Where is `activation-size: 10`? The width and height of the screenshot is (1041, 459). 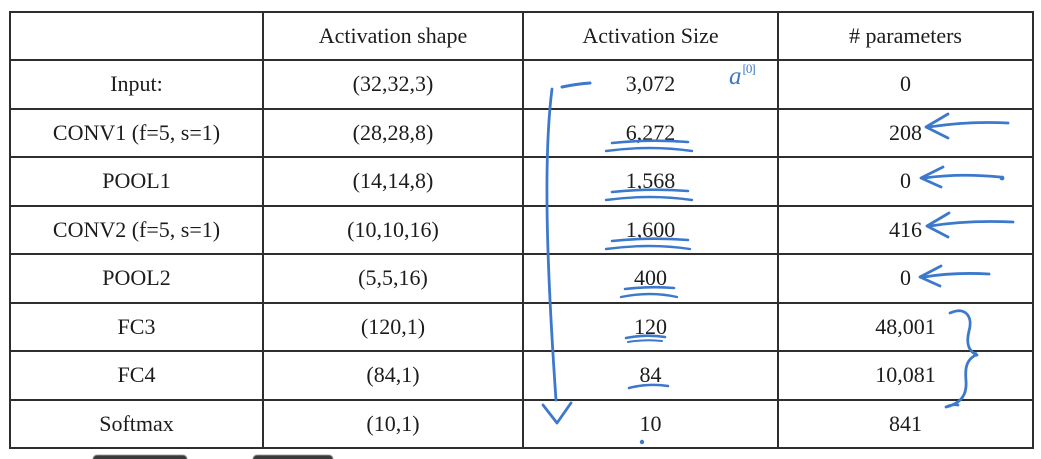 activation-size: 10 is located at coordinates (650, 423).